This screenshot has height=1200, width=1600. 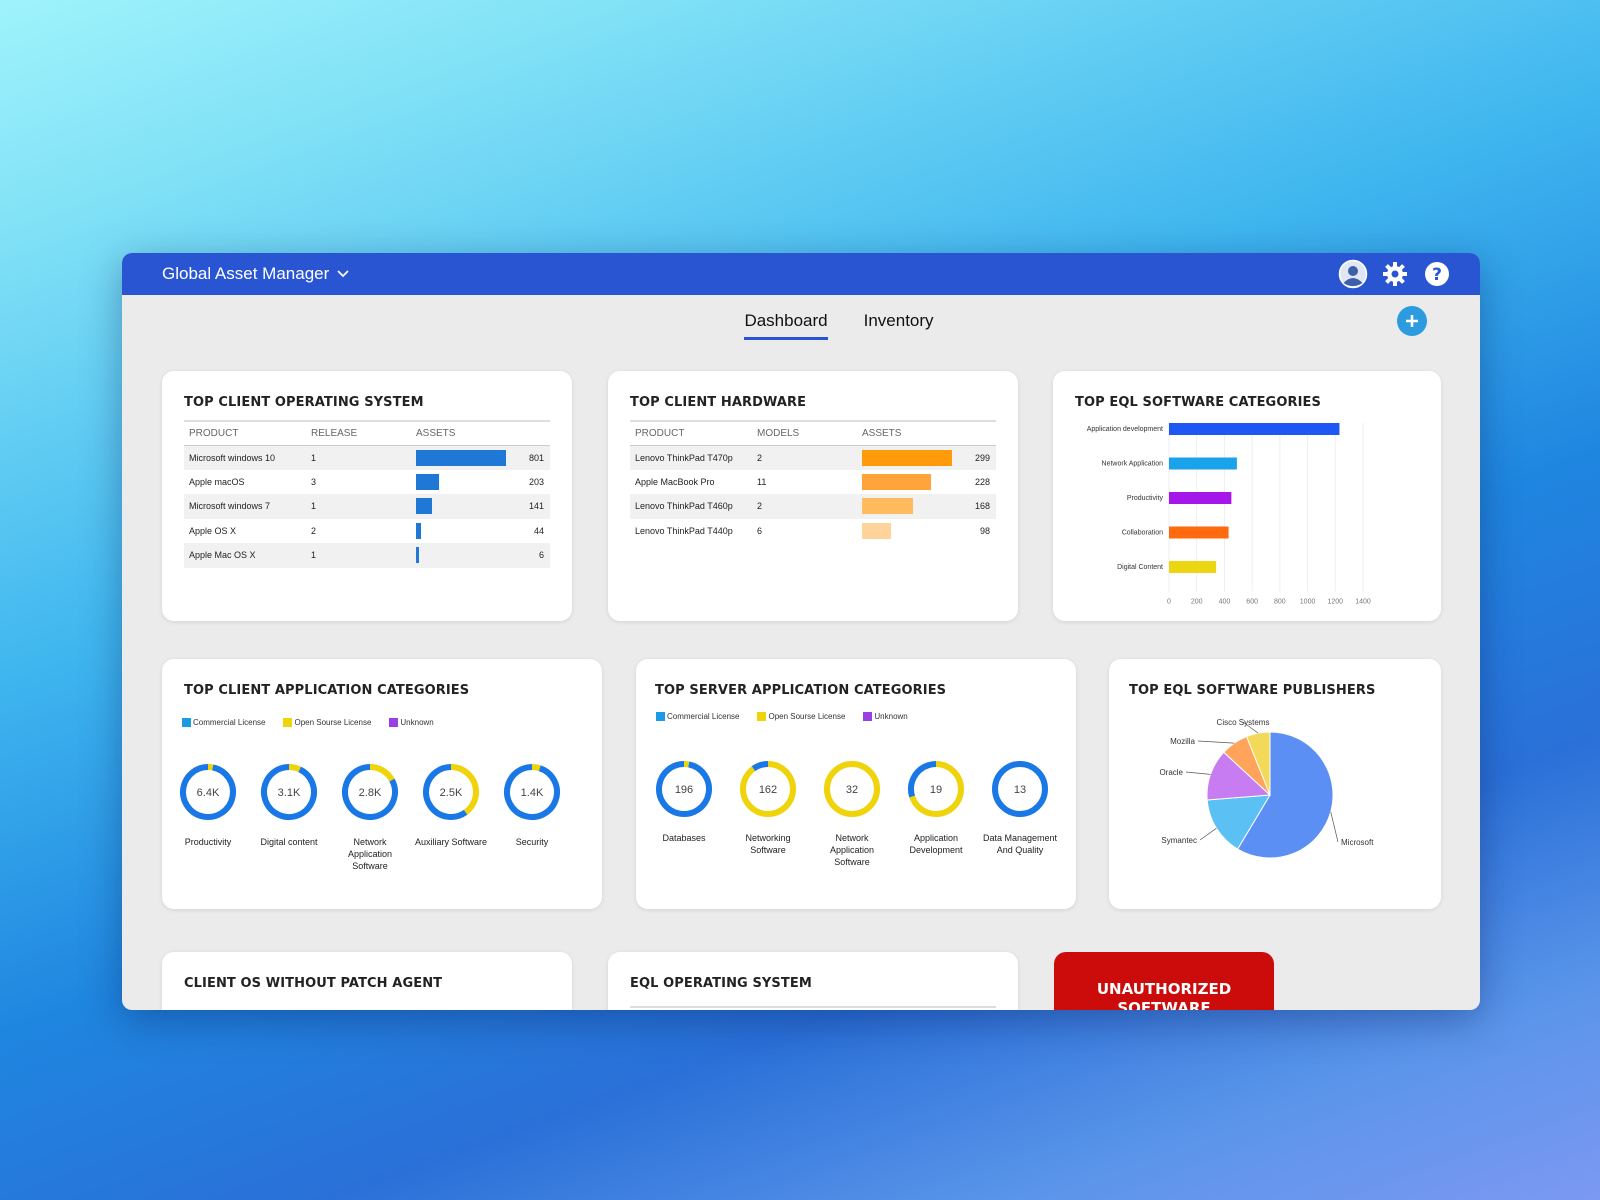 What do you see at coordinates (1353, 274) in the screenshot?
I see `user-avatar-icon` at bounding box center [1353, 274].